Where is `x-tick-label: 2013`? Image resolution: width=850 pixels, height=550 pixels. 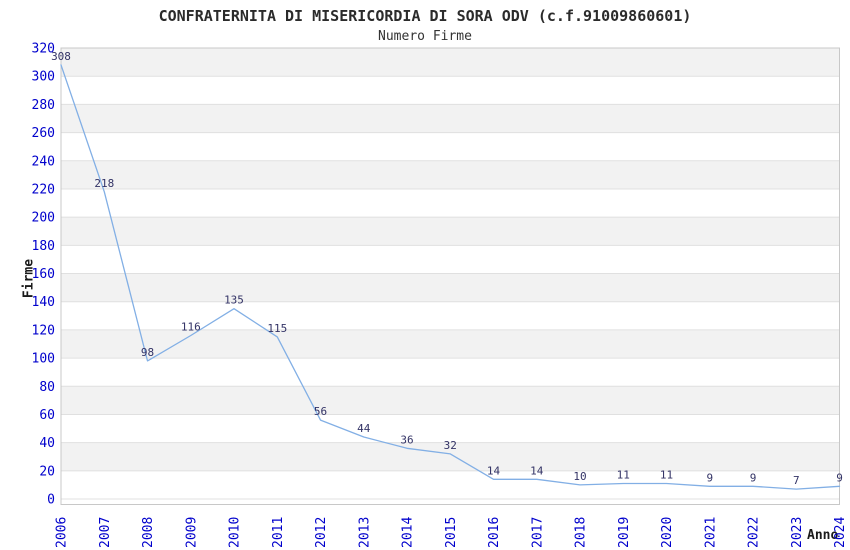
x-tick-label: 2013 is located at coordinates (364, 532).